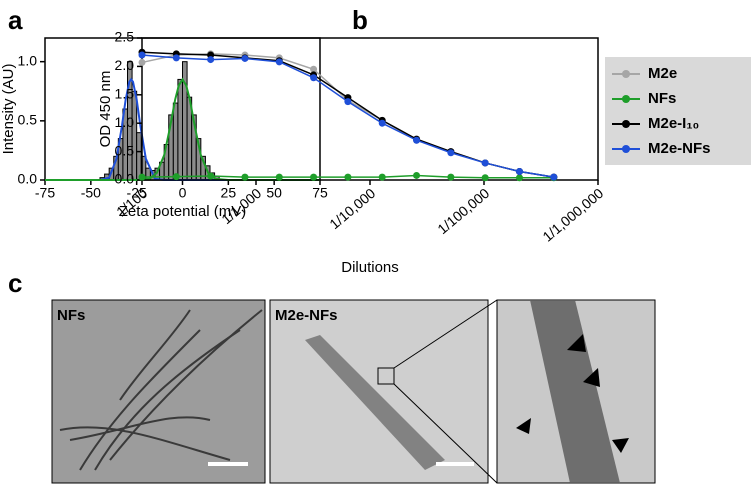  Describe the element at coordinates (572, 393) in the screenshot. I see `arrowheads` at that location.